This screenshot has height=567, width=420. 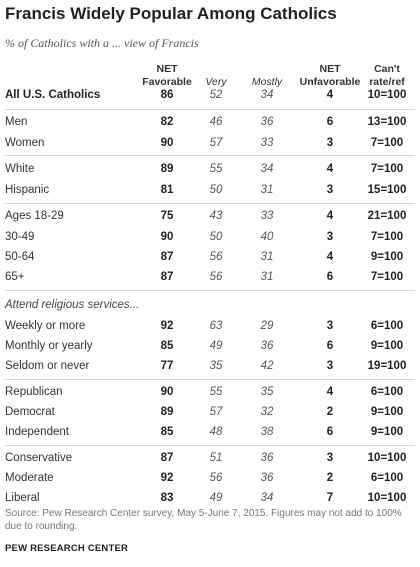 What do you see at coordinates (267, 366) in the screenshot?
I see `table-cell: 42` at bounding box center [267, 366].